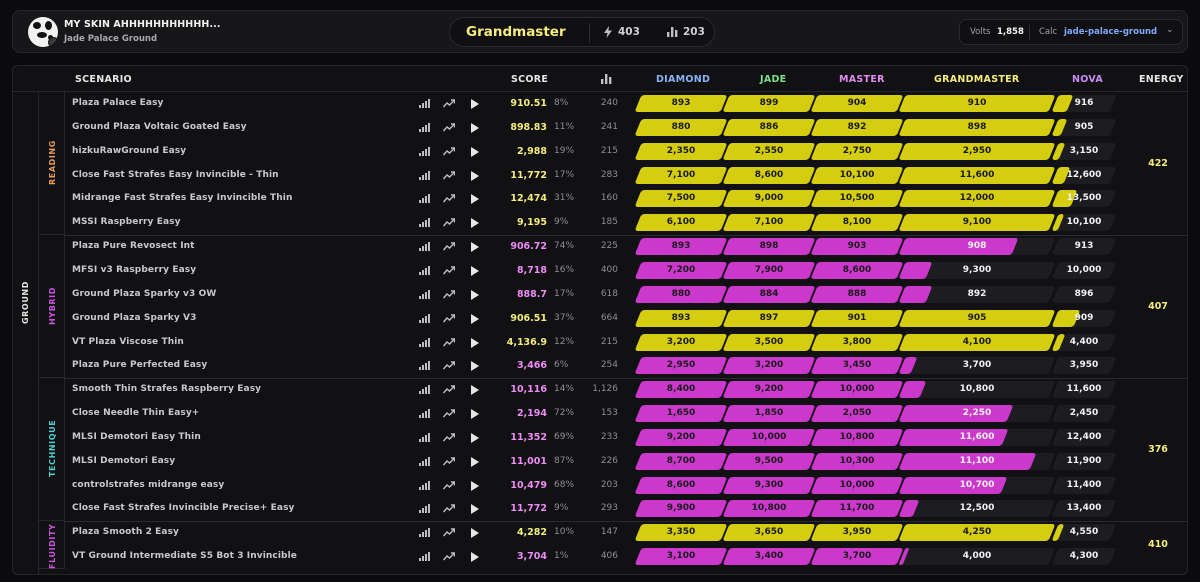 The height and width of the screenshot is (582, 1200). Describe the element at coordinates (530, 79) in the screenshot. I see `col-score: SCORE` at that location.